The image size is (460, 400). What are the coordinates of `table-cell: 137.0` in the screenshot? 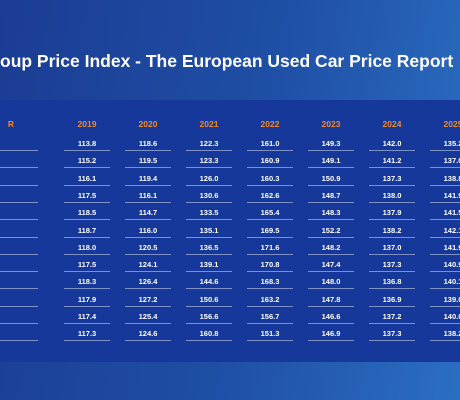 It's located at (451, 161).